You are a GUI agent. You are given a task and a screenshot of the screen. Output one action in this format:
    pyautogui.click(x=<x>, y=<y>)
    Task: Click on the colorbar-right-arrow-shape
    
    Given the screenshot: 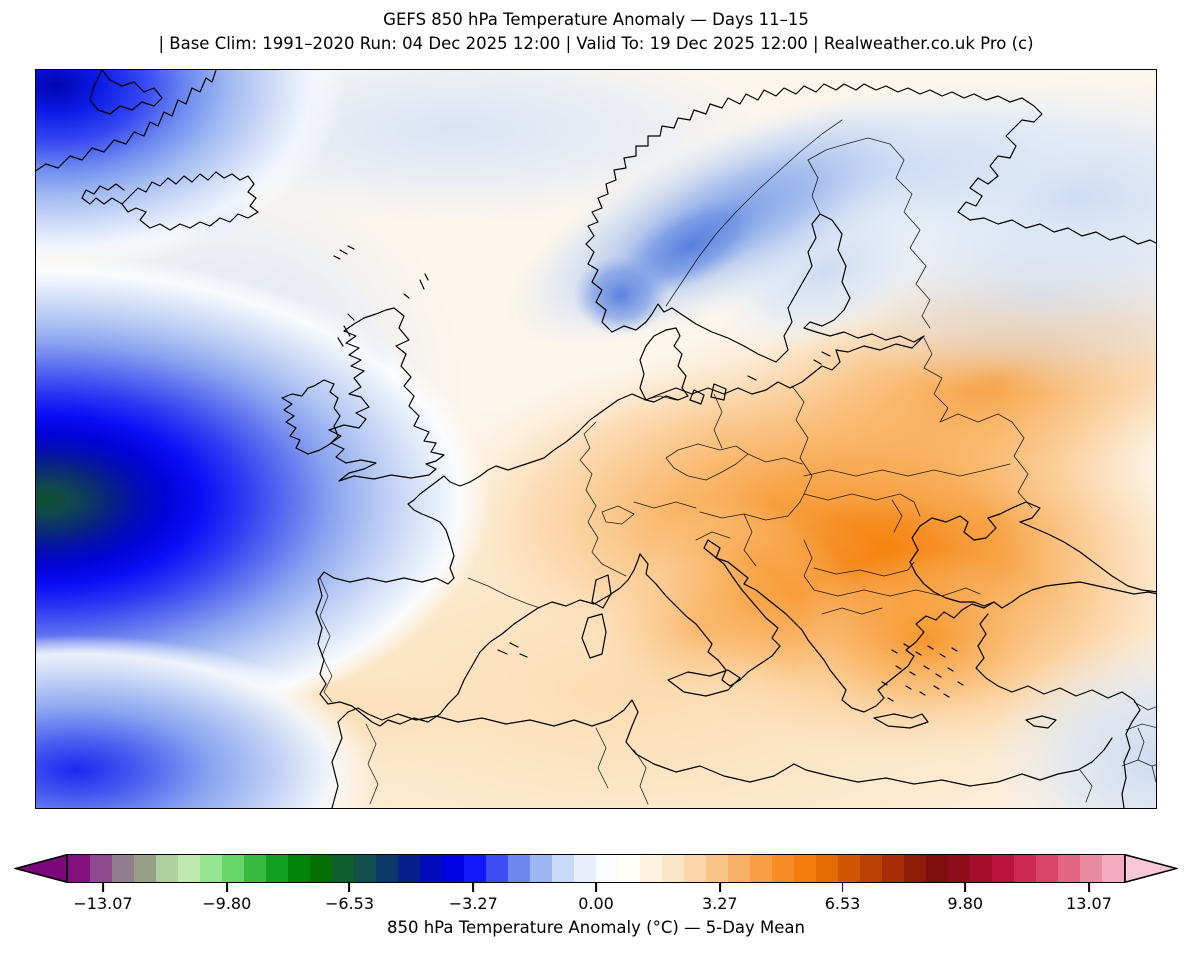 What is the action you would take?
    pyautogui.click(x=1151, y=868)
    